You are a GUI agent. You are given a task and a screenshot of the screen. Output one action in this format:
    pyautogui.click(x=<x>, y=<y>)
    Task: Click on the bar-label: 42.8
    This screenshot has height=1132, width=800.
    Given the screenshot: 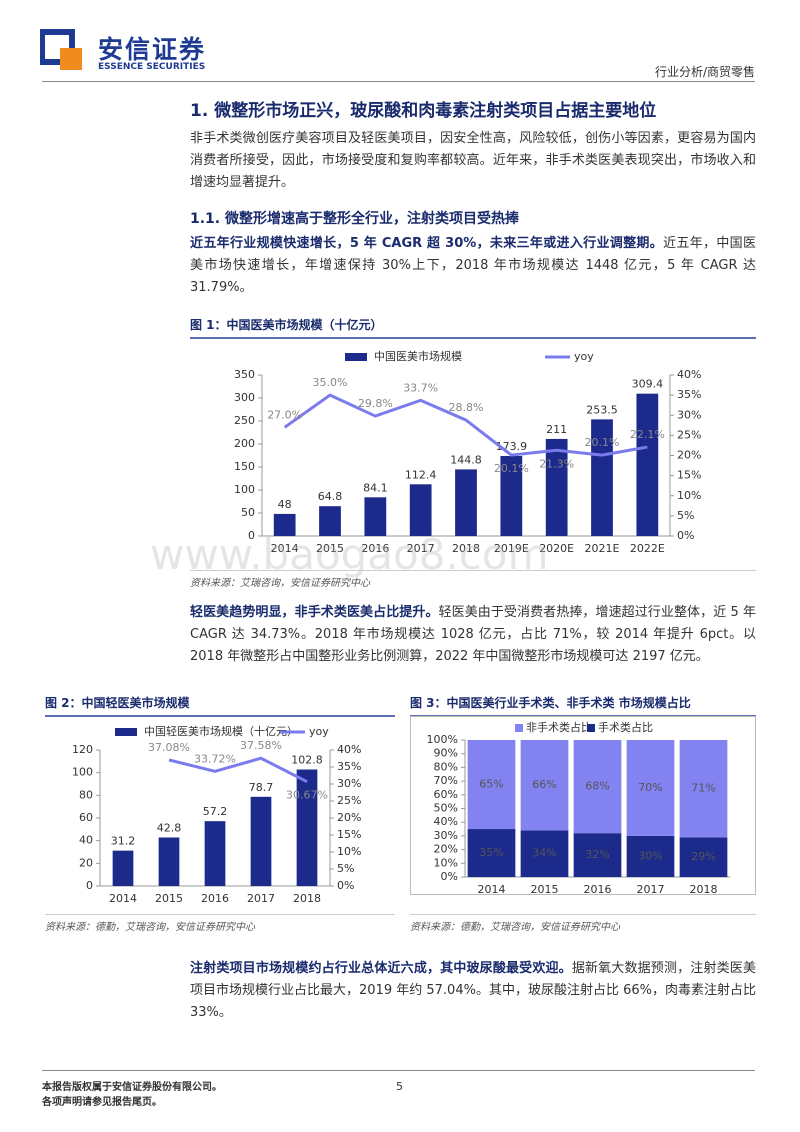 What is the action you would take?
    pyautogui.click(x=169, y=827)
    